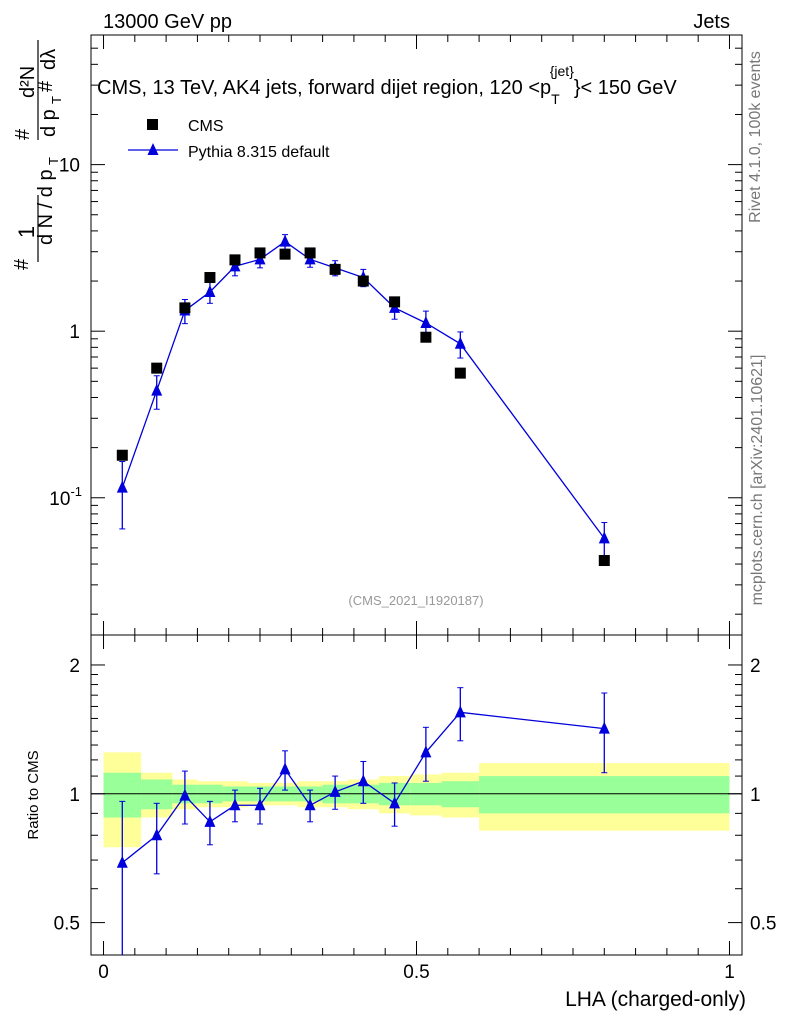  Describe the element at coordinates (65, 497) in the screenshot. I see `y-tick-label-main: 10-1` at that location.